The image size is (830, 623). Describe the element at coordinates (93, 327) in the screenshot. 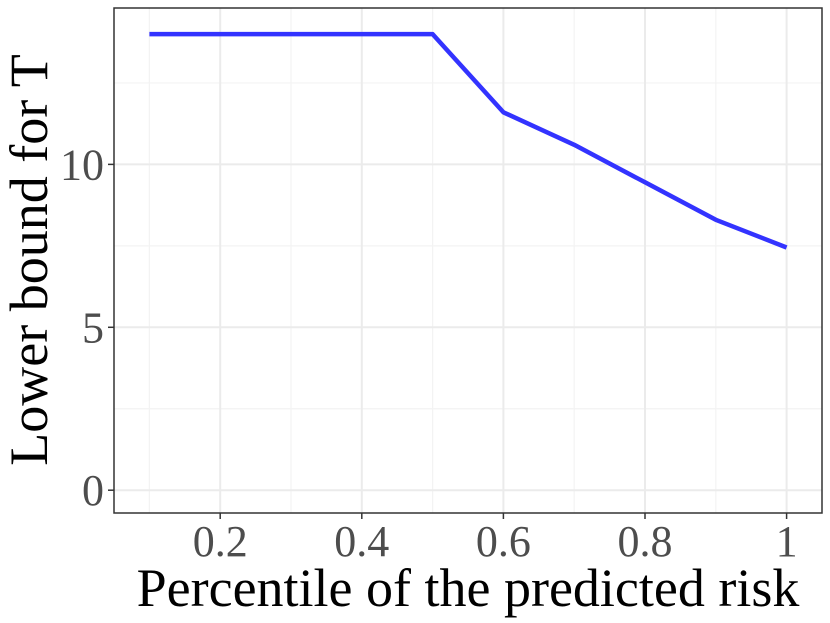

I see `y-tick-label: 5` at that location.